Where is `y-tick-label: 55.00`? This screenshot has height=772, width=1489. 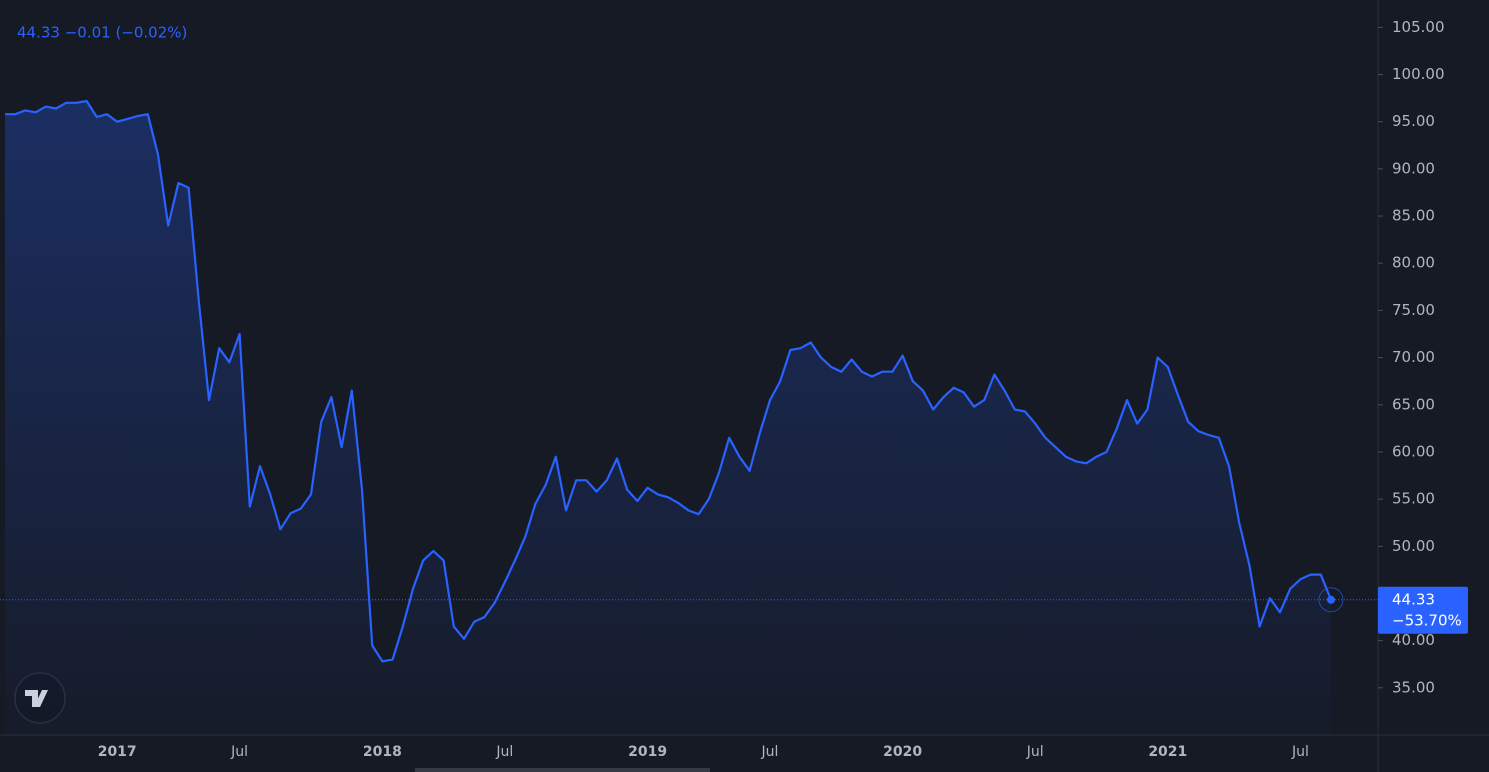
y-tick-label: 55.00 is located at coordinates (1413, 499).